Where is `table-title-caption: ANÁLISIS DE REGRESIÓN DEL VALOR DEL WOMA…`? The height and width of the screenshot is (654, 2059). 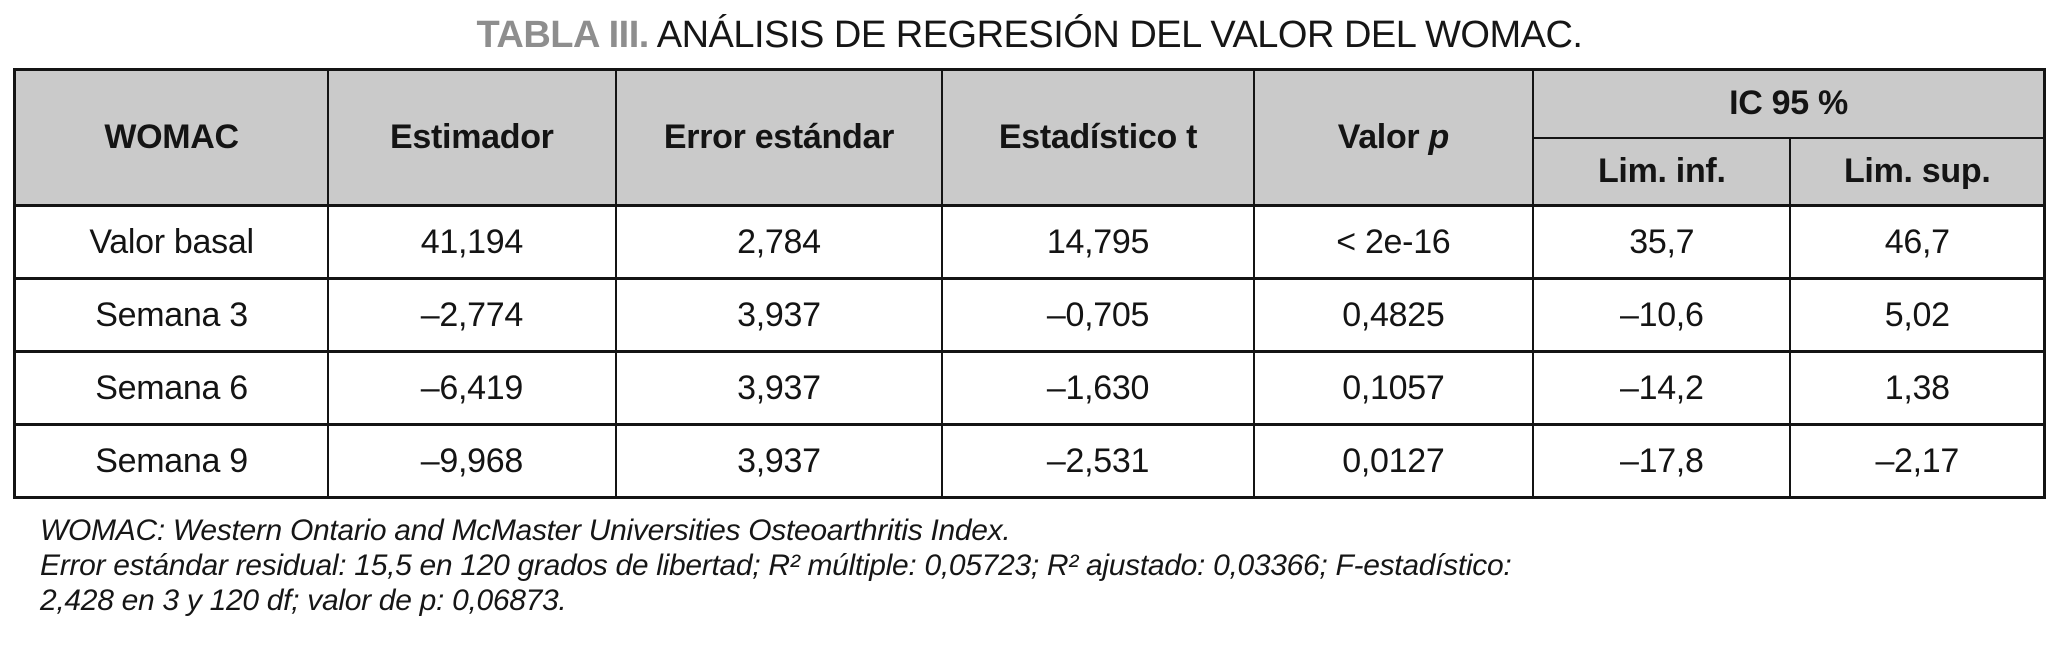 table-title-caption: ANÁLISIS DE REGRESIÓN DEL VALOR DEL WOMA… is located at coordinates (1115, 35).